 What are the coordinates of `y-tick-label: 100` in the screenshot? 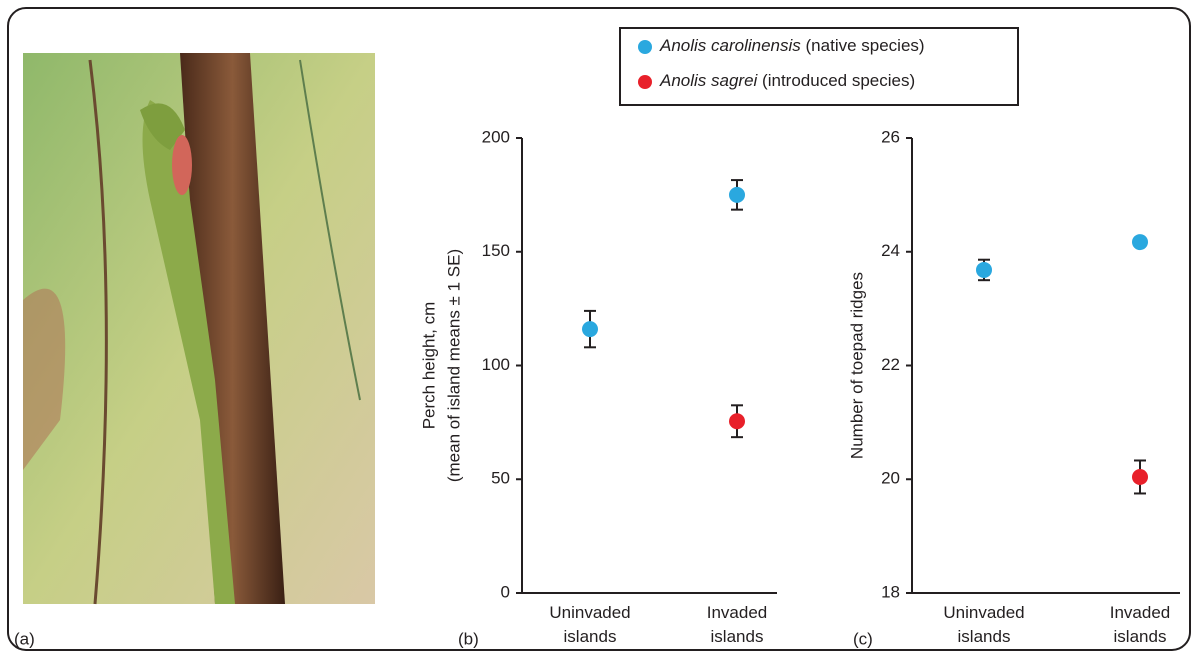 It's located at (496, 364).